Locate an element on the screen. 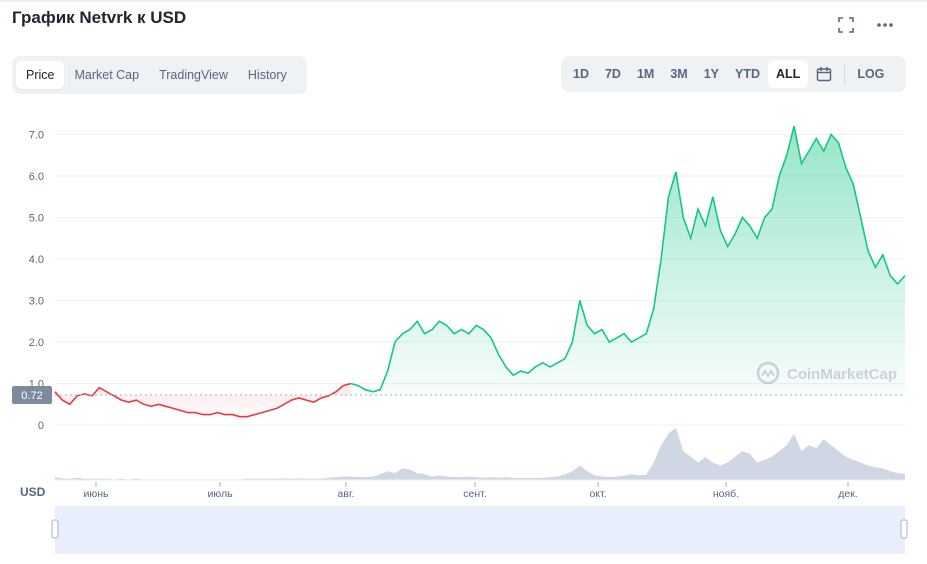 This screenshot has width=927, height=564. tab-history: History is located at coordinates (267, 75).